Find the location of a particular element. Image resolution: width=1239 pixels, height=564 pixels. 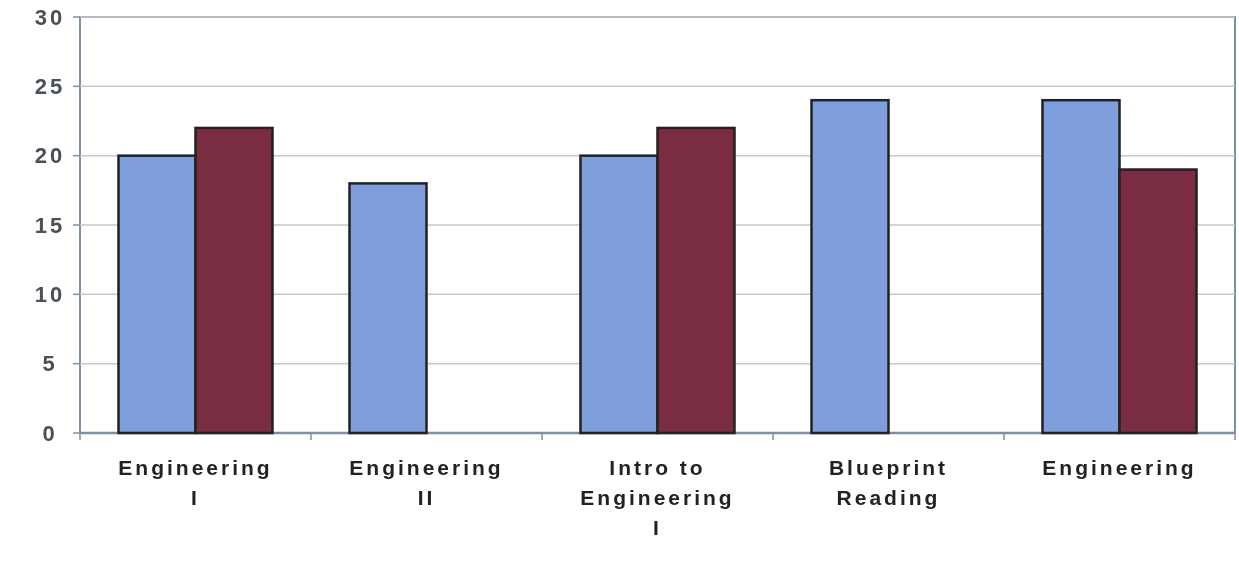

x-tick-label: Engineering II is located at coordinates (426, 482).